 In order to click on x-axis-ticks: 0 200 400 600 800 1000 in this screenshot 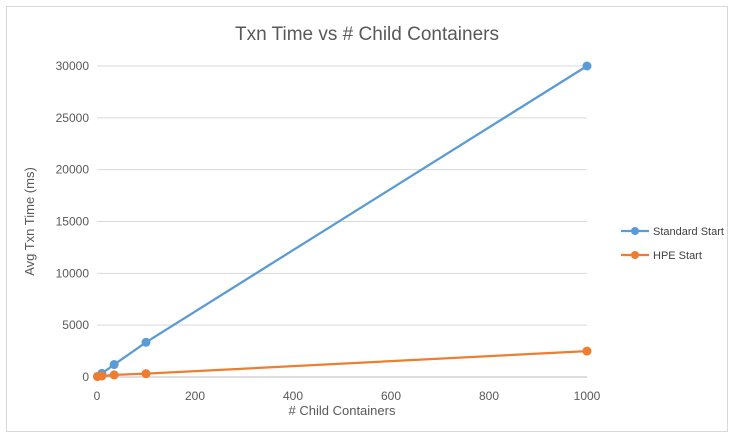, I will do `click(347, 396)`.